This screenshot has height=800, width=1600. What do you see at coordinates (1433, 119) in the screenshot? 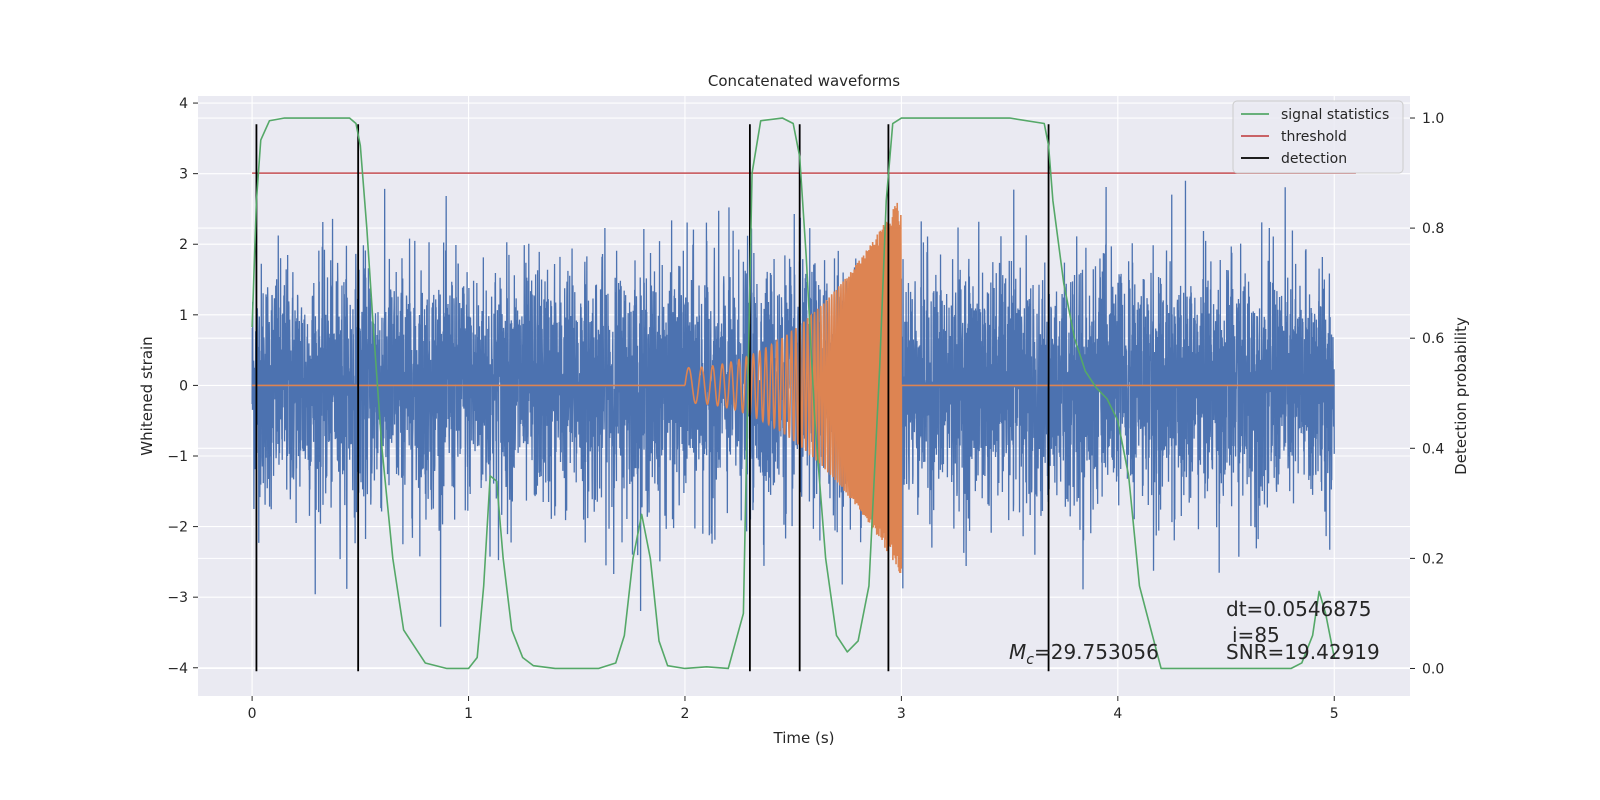
I see `y2-tick-label: 1.0` at bounding box center [1433, 119].